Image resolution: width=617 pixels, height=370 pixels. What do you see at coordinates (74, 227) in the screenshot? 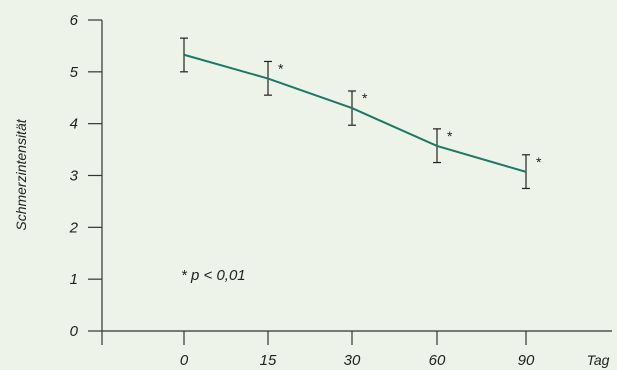
I see `y-tick-label: 2` at bounding box center [74, 227].